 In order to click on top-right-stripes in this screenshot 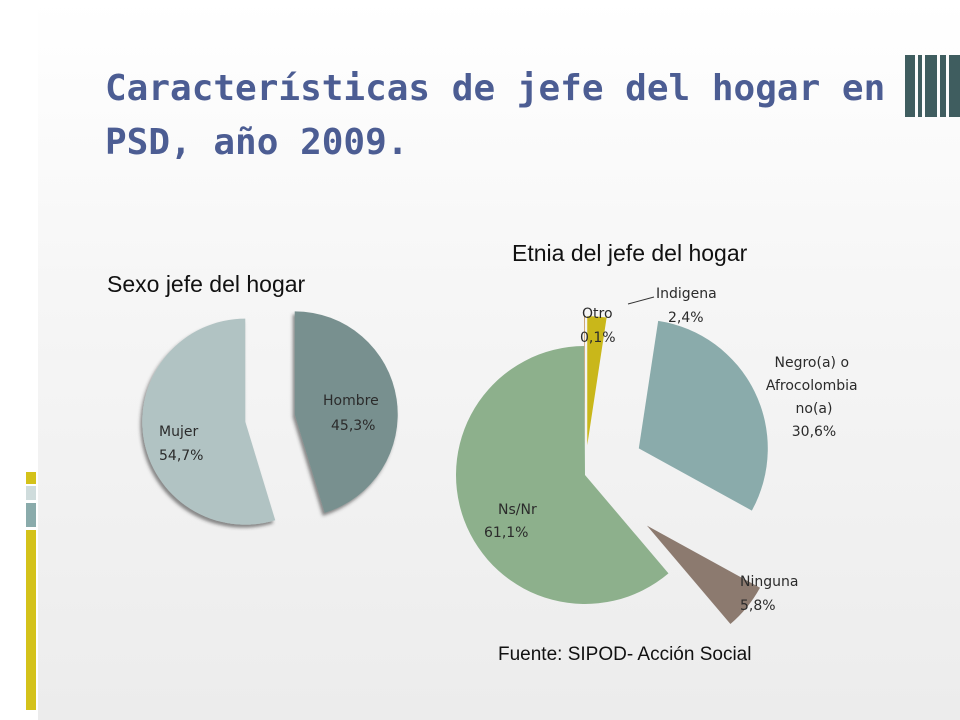, I will do `click(932, 86)`.